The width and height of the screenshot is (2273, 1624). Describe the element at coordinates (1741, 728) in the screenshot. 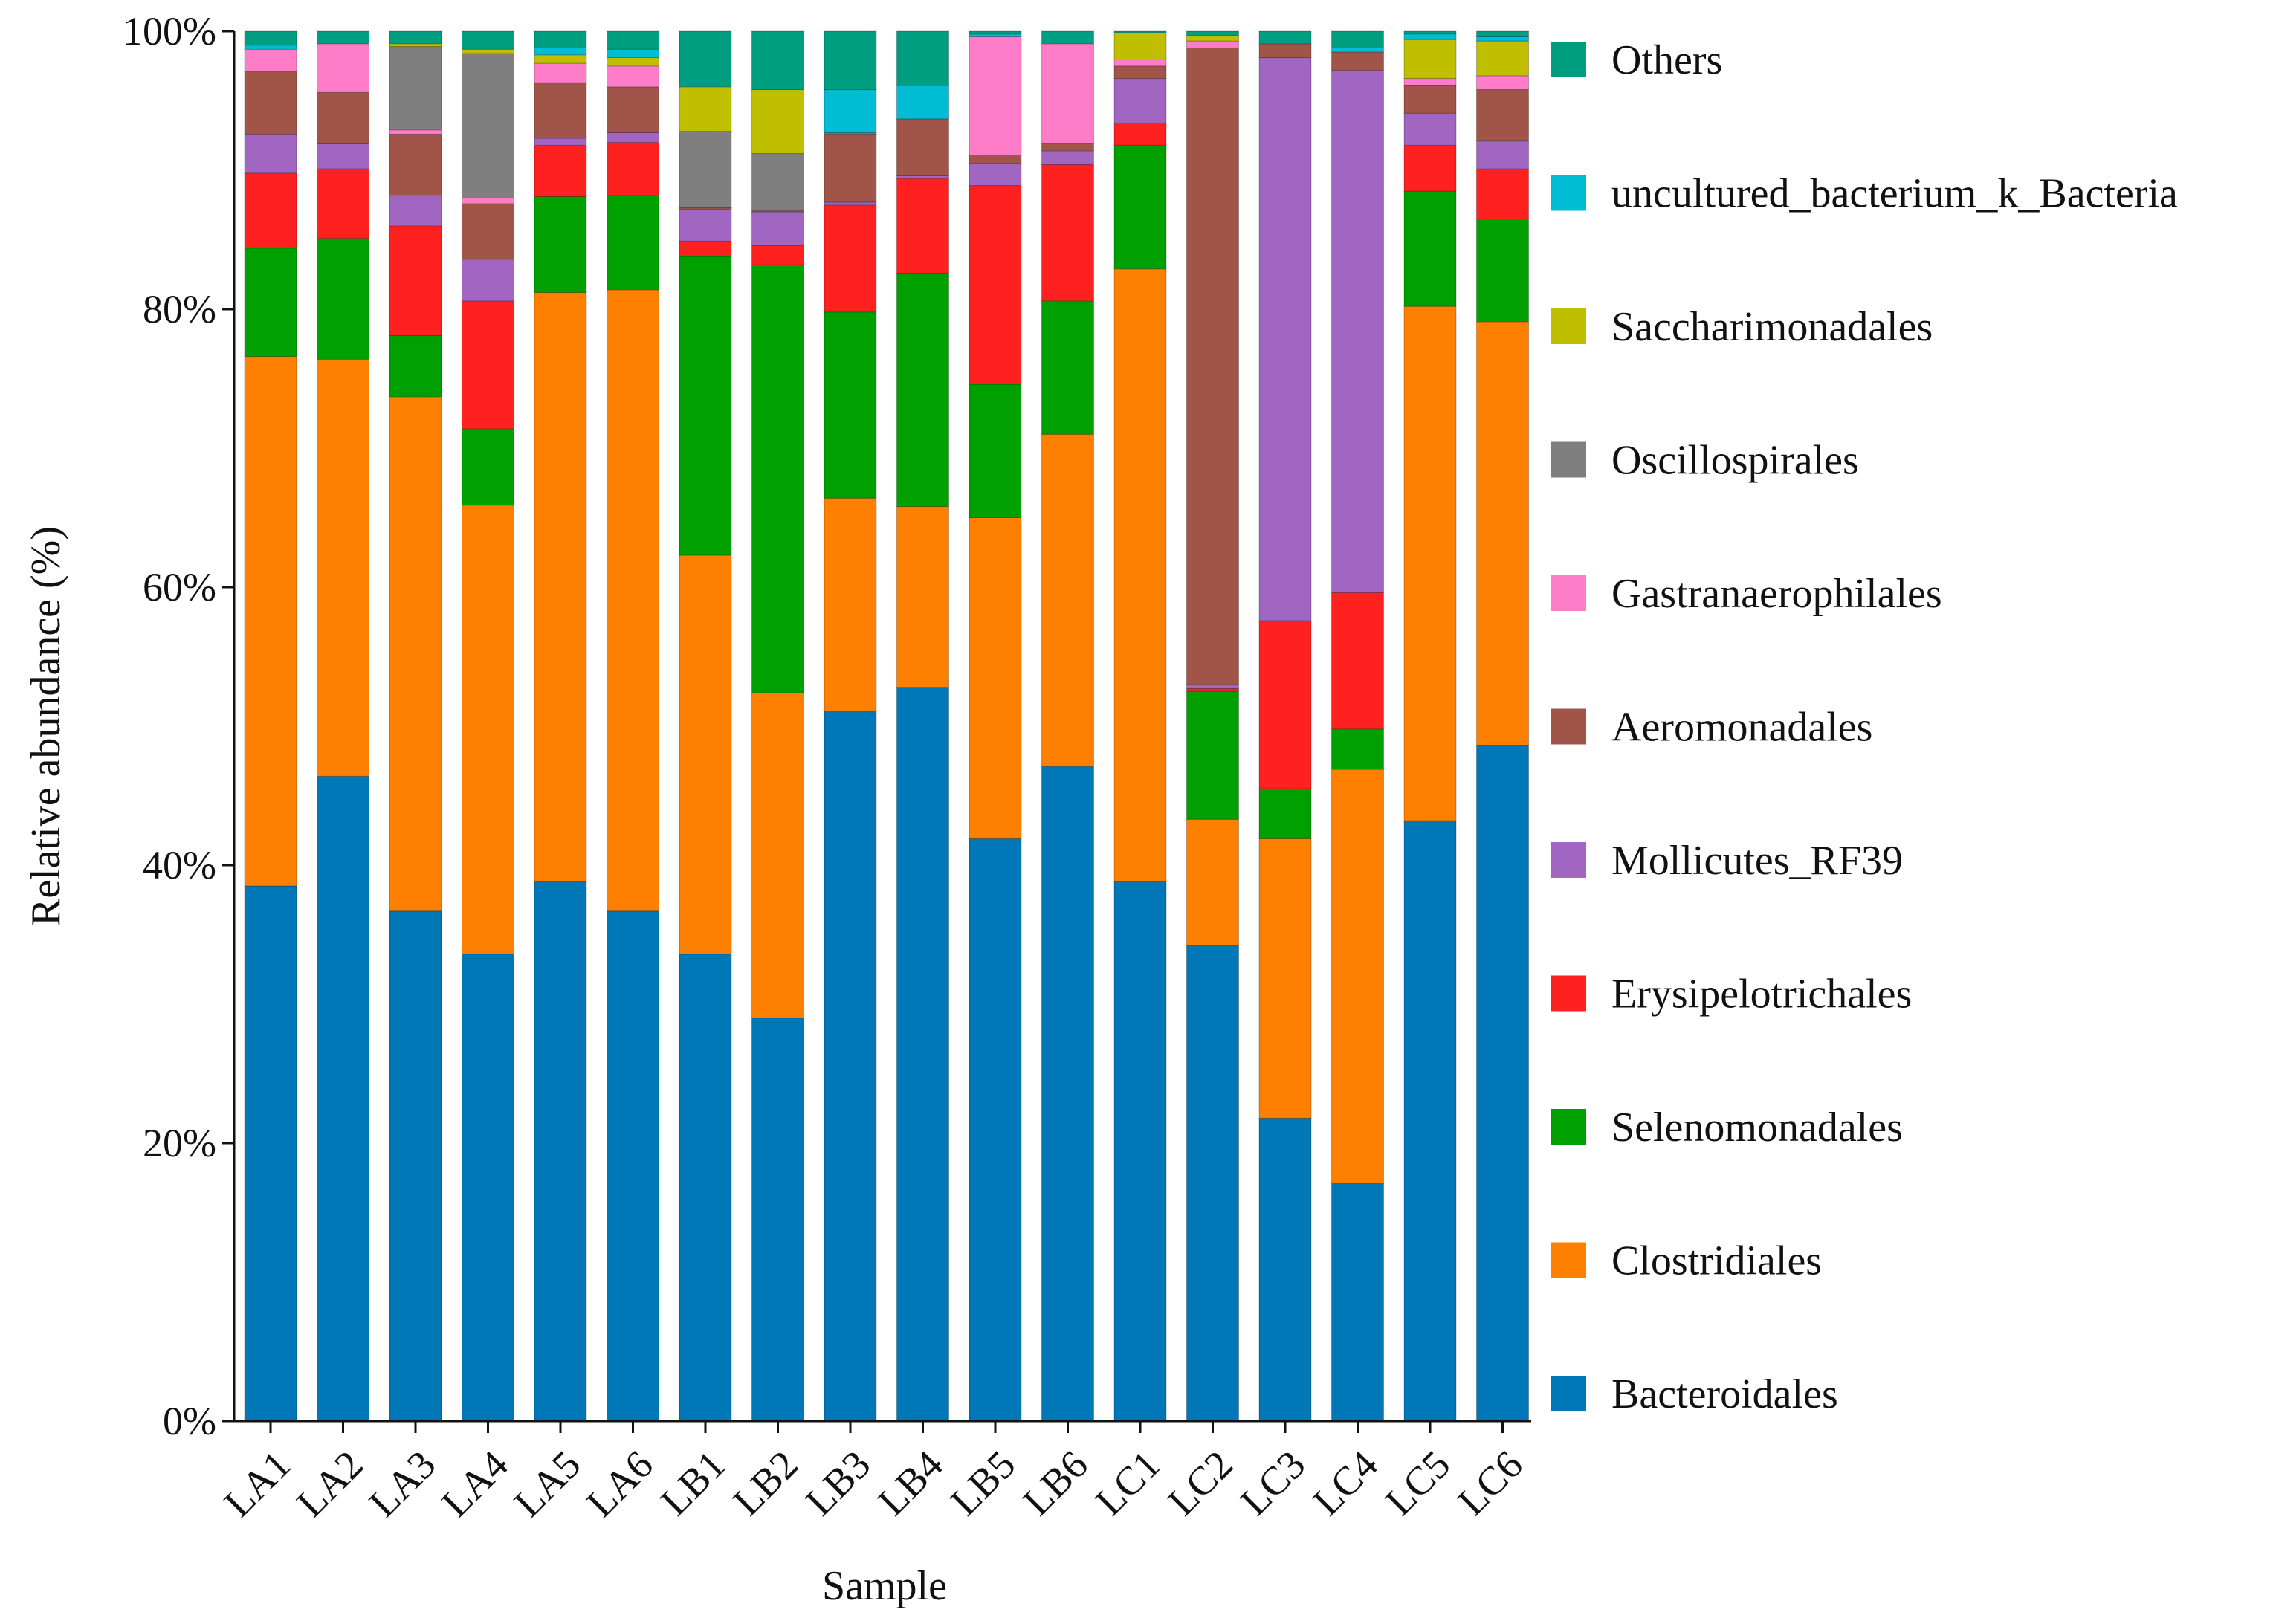

I see `legend-label: Aeromonadales` at that location.